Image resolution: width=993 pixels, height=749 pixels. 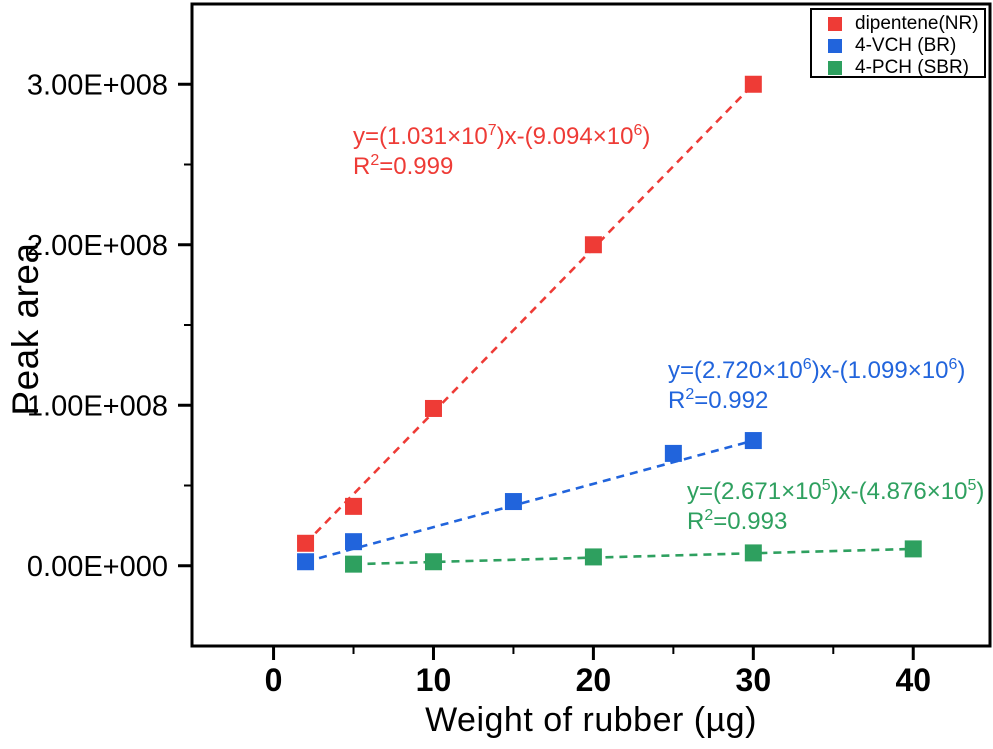 I want to click on fit-equation-4pch-sbr: y=(2.671×105)x-(4.876×105) R2=0.993, so click(x=835, y=507).